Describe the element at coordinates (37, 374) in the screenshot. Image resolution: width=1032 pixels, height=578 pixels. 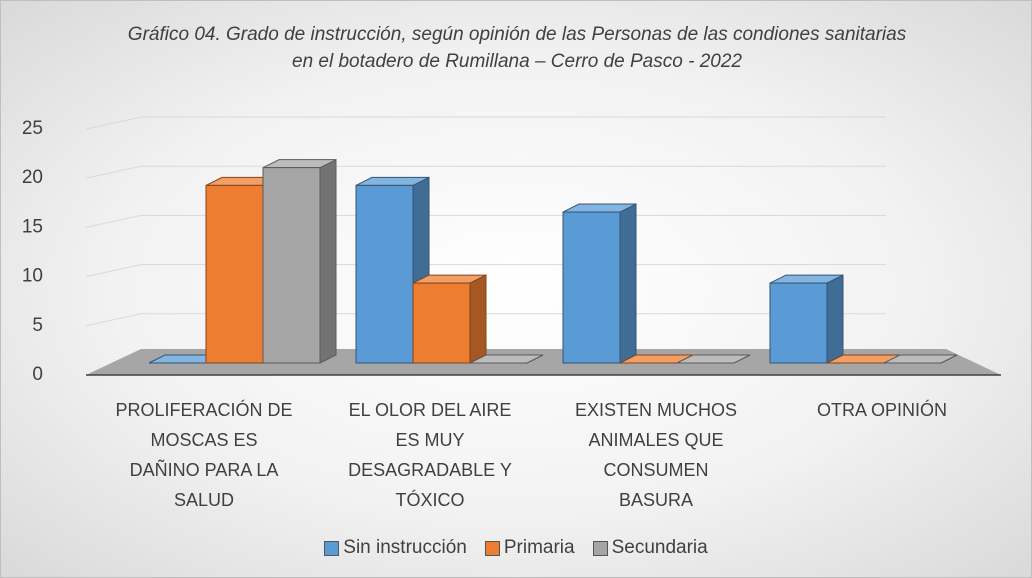
I see `y-tick-label: 0` at that location.